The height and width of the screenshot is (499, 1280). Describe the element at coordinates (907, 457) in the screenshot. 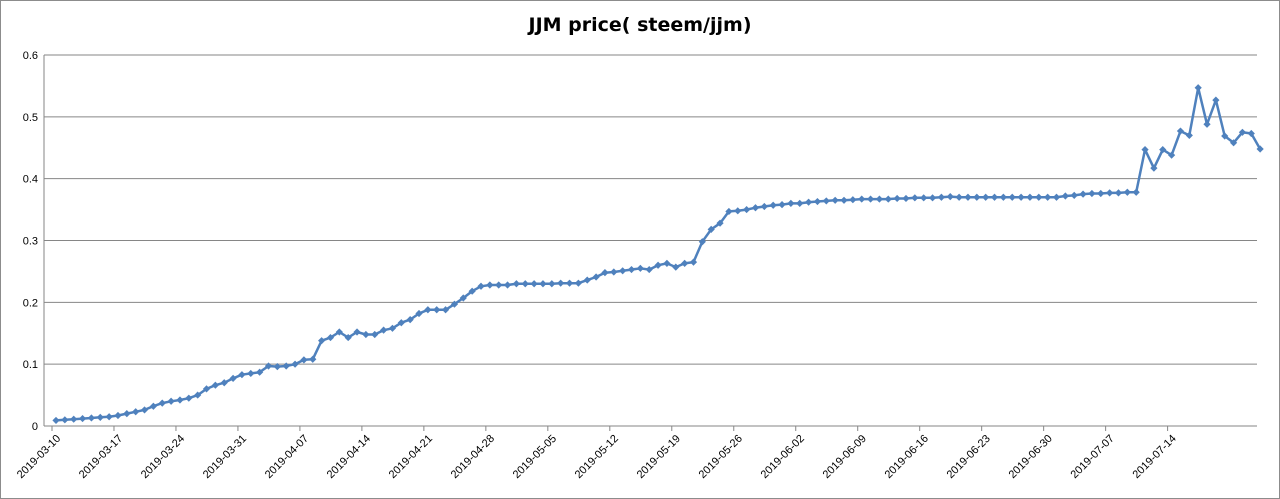

I see `x-tick-label: 2019-06-16` at that location.